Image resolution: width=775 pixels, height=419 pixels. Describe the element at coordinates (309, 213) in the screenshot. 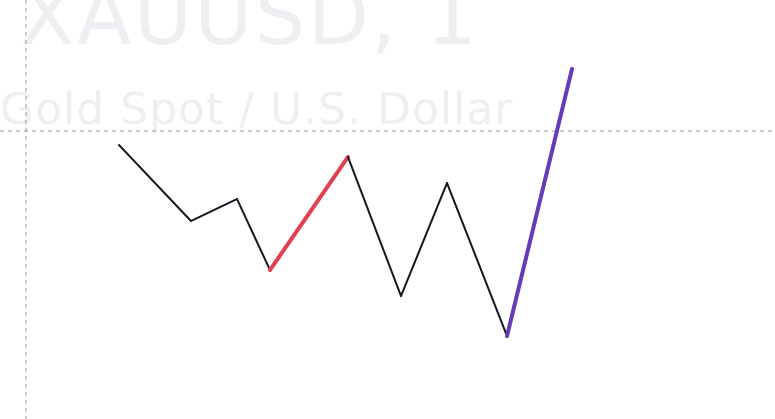

I see `zigzag-leg-4-highlight-red` at that location.